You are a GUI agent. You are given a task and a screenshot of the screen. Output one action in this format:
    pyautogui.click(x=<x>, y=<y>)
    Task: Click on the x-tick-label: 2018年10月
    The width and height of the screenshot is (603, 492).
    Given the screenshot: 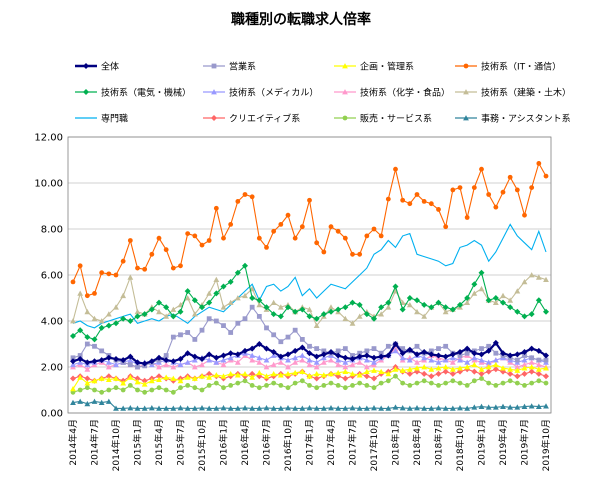 What is the action you would take?
    pyautogui.click(x=460, y=445)
    